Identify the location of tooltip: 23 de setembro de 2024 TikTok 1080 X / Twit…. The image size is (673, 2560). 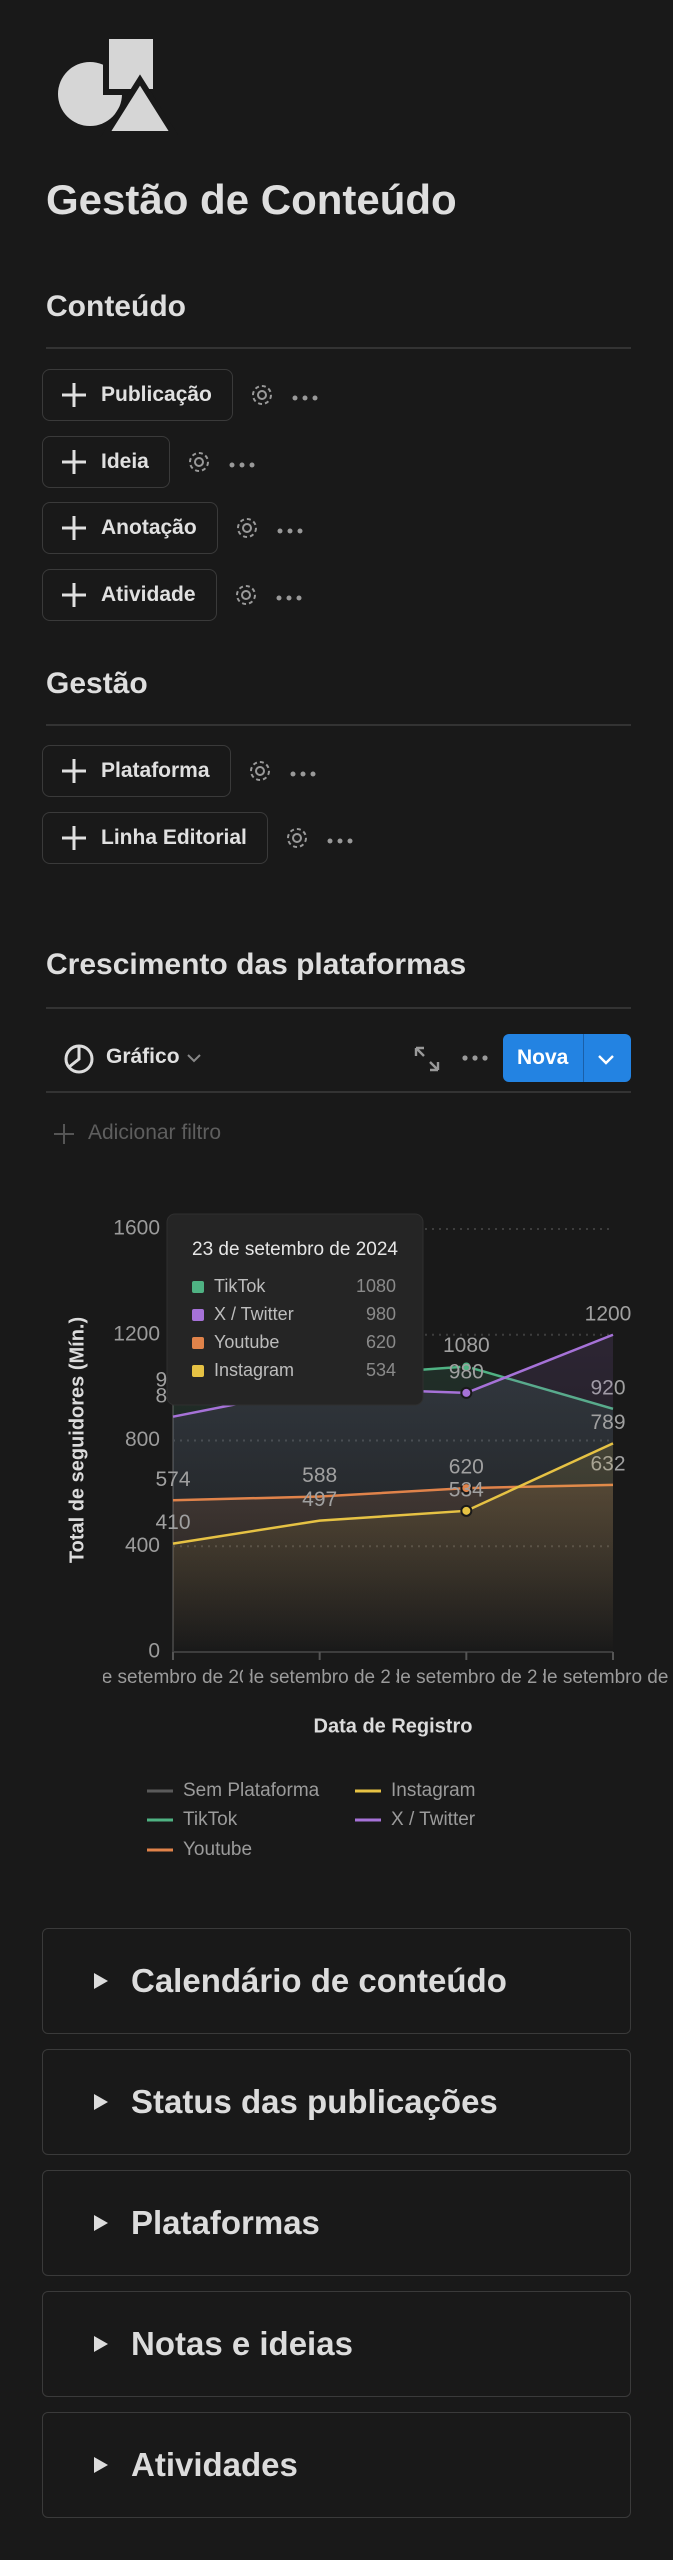
(295, 1309).